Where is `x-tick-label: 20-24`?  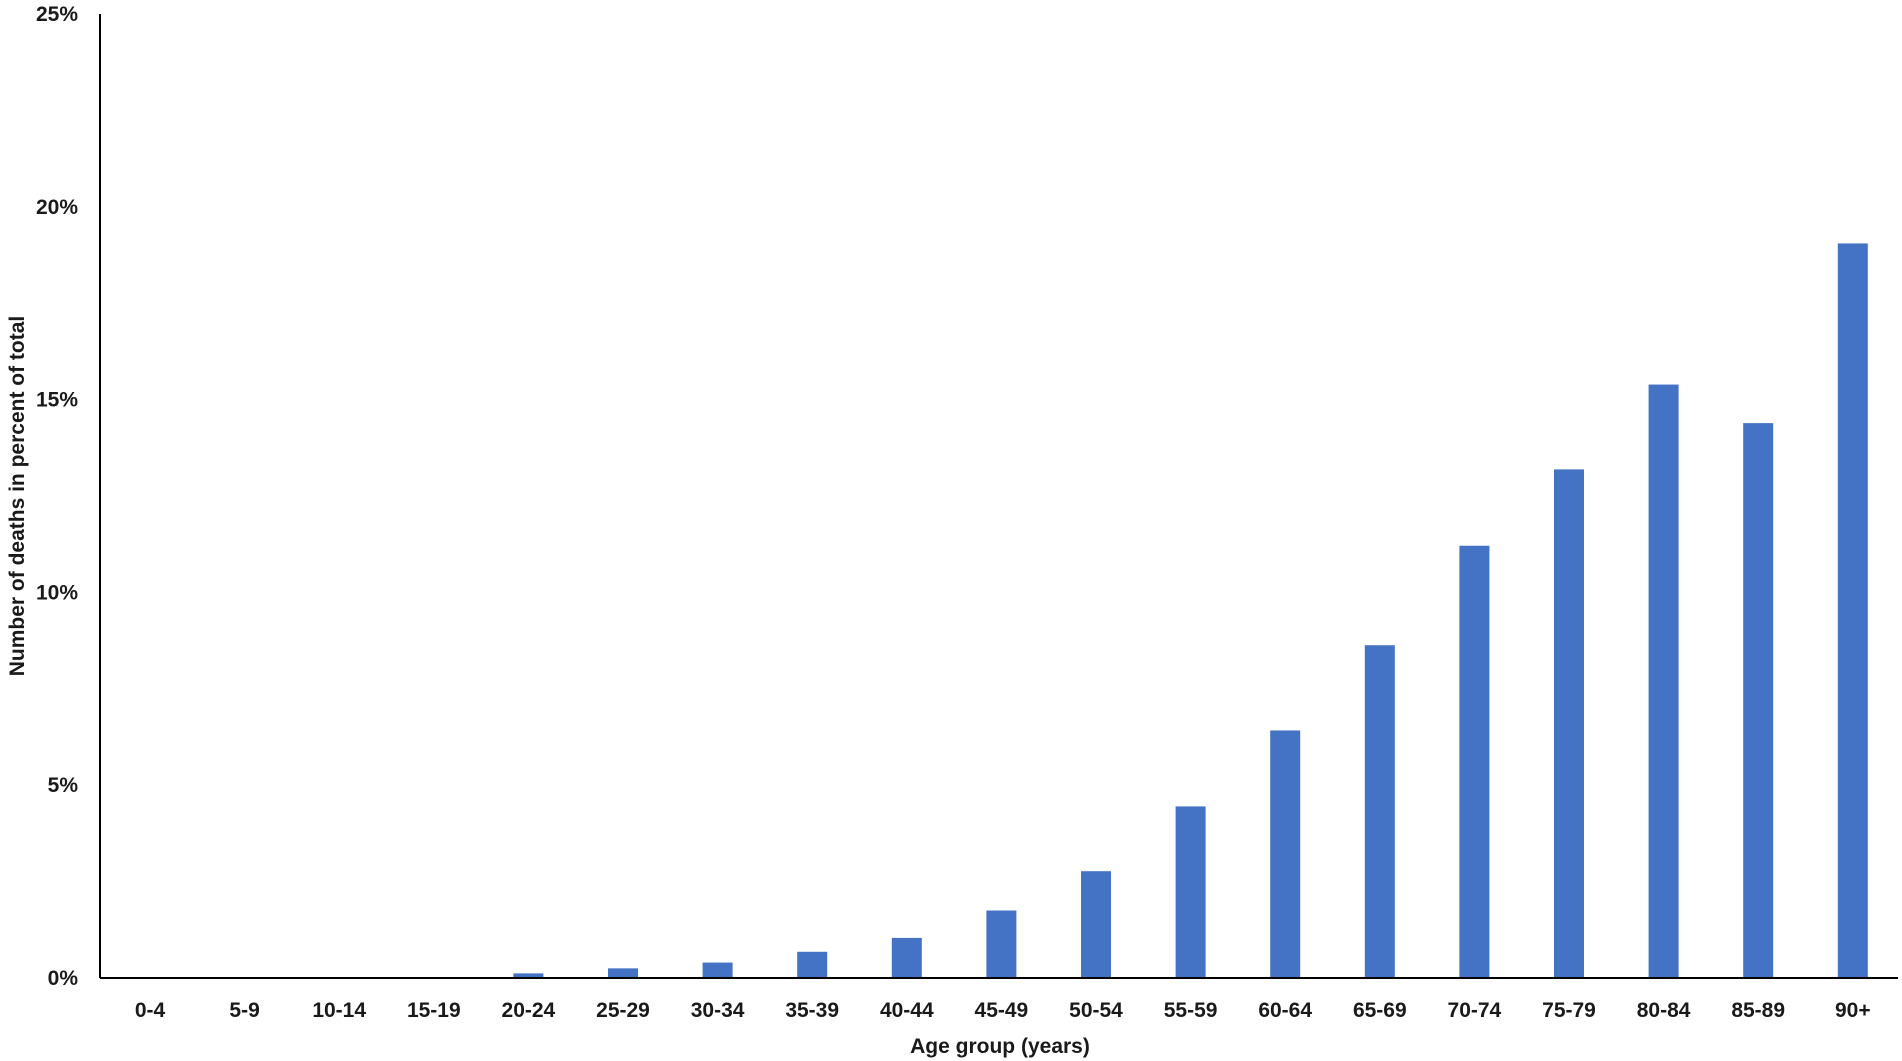
x-tick-label: 20-24 is located at coordinates (529, 1010).